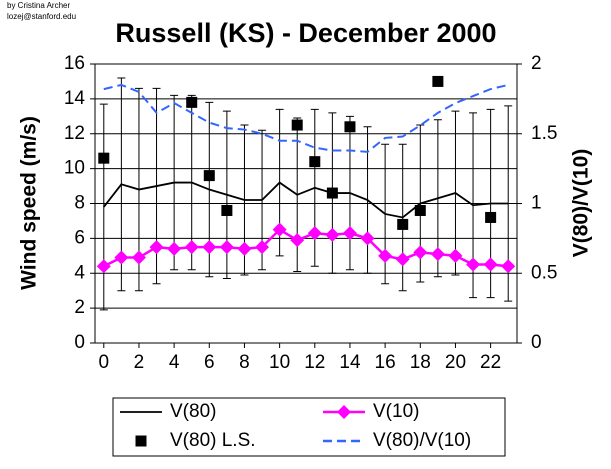 Image resolution: width=611 pixels, height=469 pixels. Describe the element at coordinates (209, 362) in the screenshot. I see `x-tick-label: 6` at that location.